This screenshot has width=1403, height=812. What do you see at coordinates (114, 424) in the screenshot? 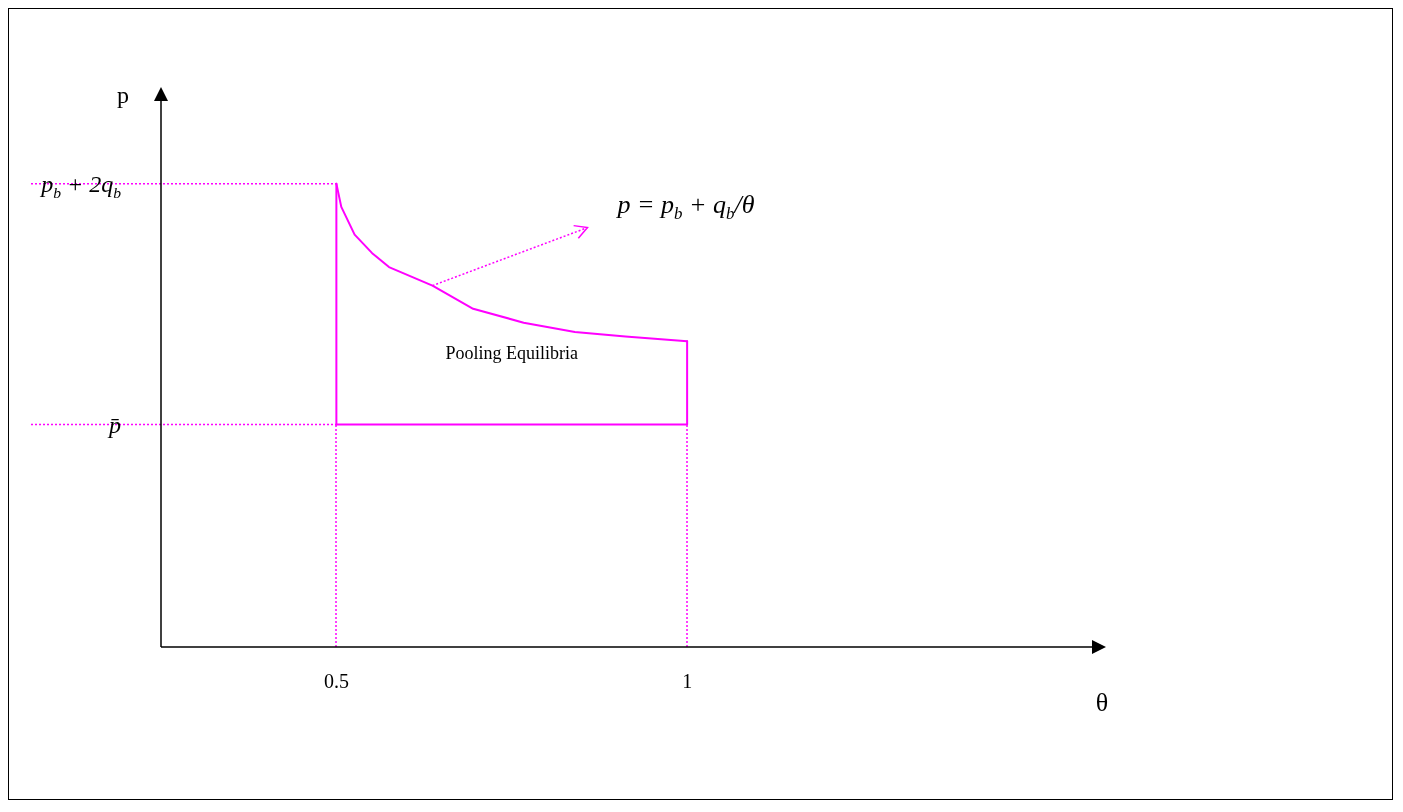
I see `ref-line-label: p̄` at bounding box center [114, 424].